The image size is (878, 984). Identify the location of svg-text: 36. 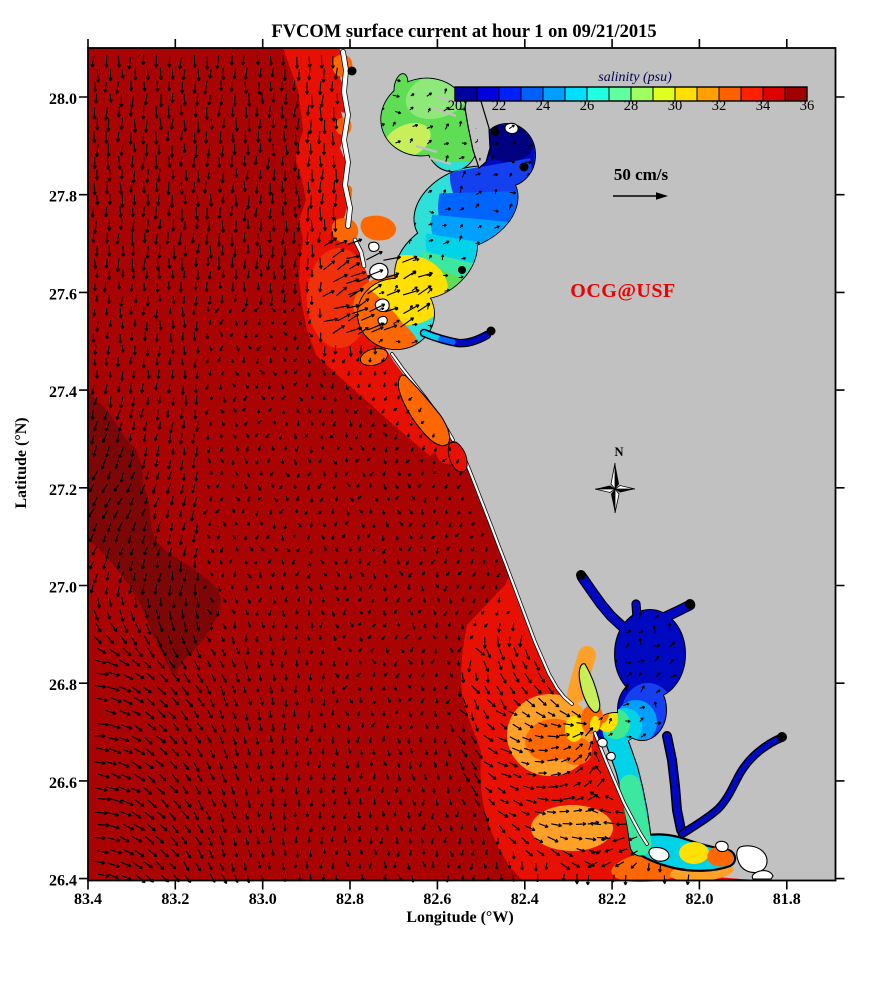
(807, 106).